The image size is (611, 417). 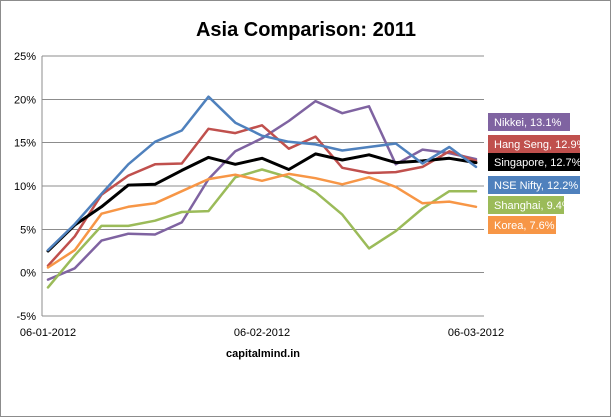 I want to click on legend-label: Nikkei, 13.1%, so click(x=527, y=123).